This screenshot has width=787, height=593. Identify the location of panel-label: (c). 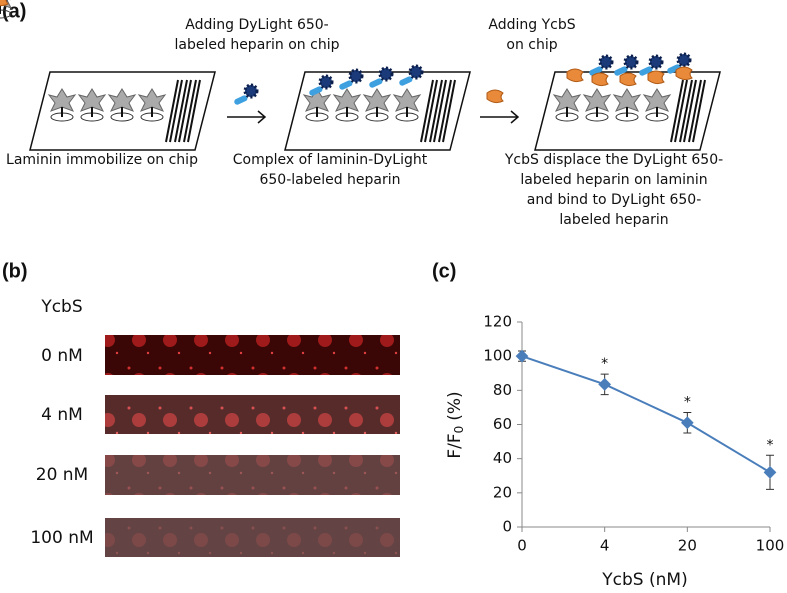
(444, 271).